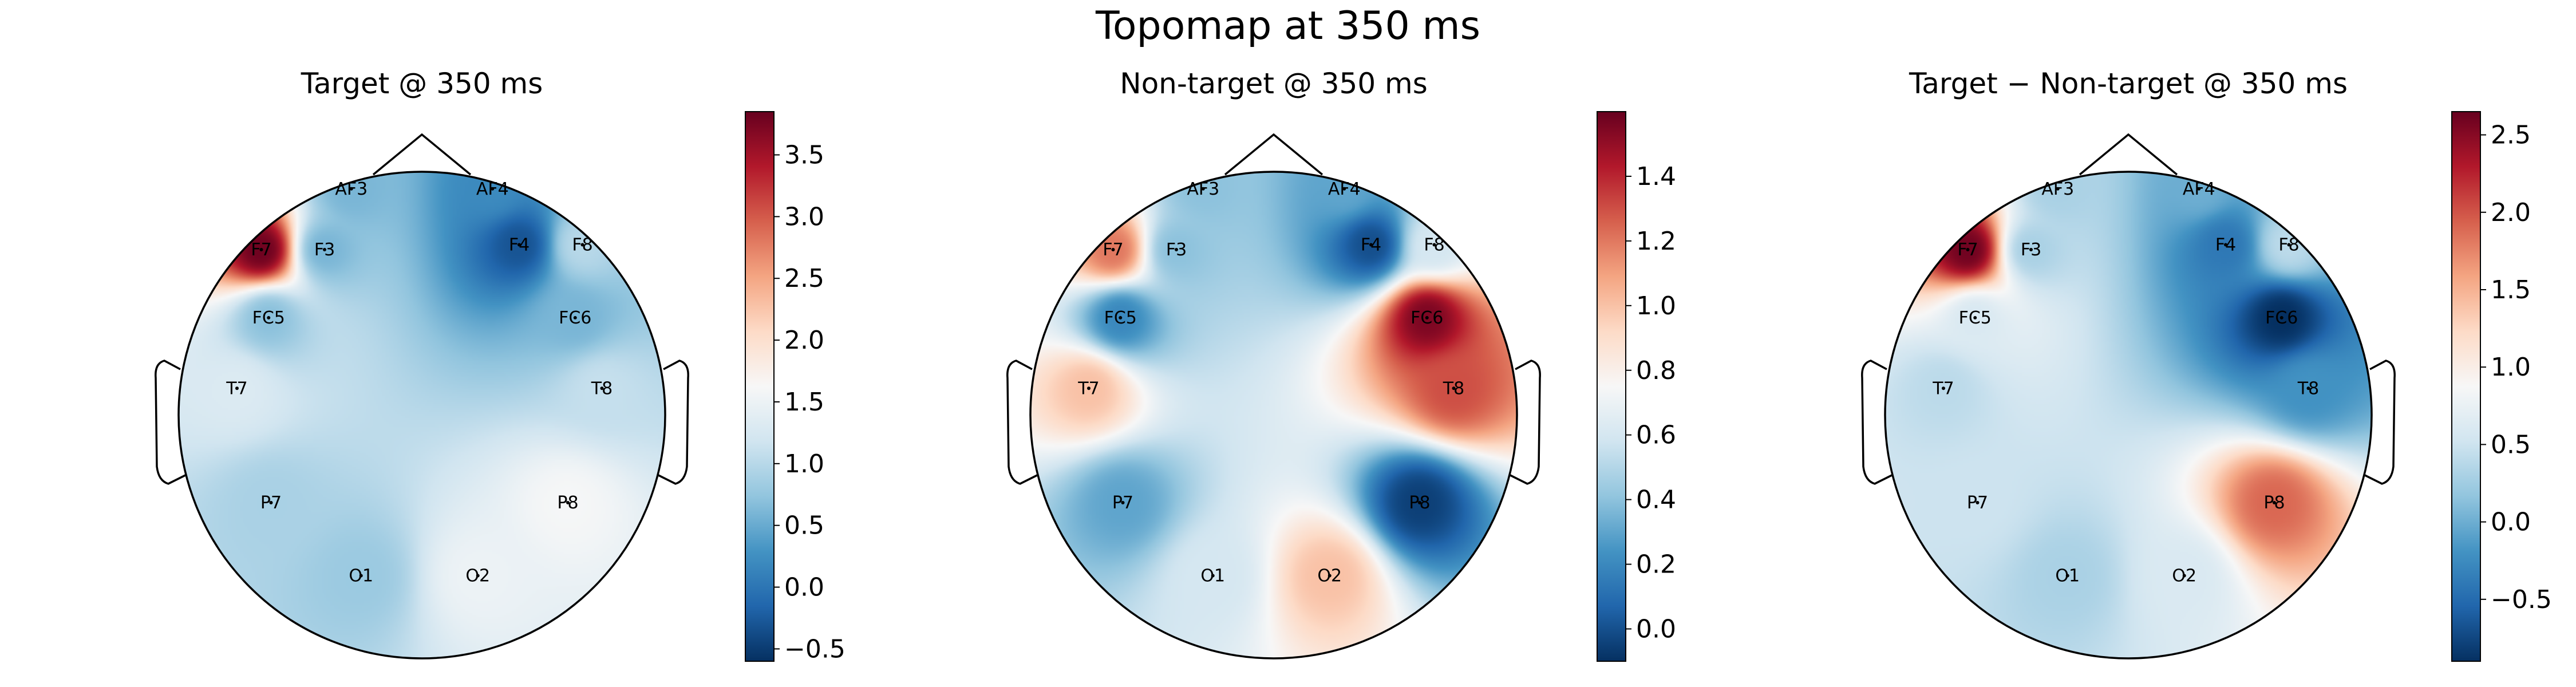  I want to click on colorbar-tick-label: 1.0, so click(1656, 306).